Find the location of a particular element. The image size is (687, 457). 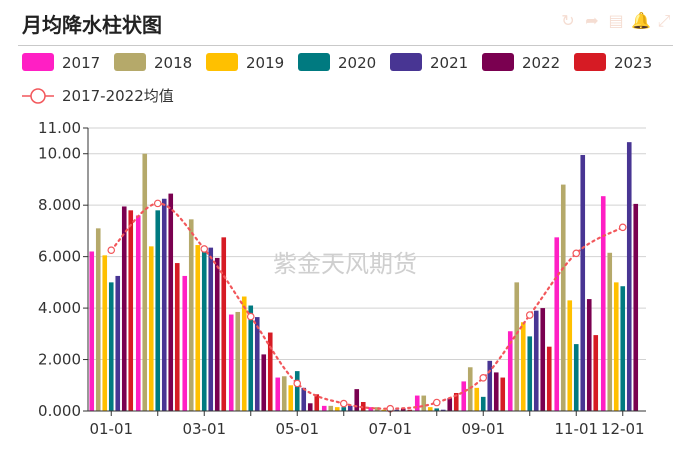

share-icon: ➦ is located at coordinates (592, 20).